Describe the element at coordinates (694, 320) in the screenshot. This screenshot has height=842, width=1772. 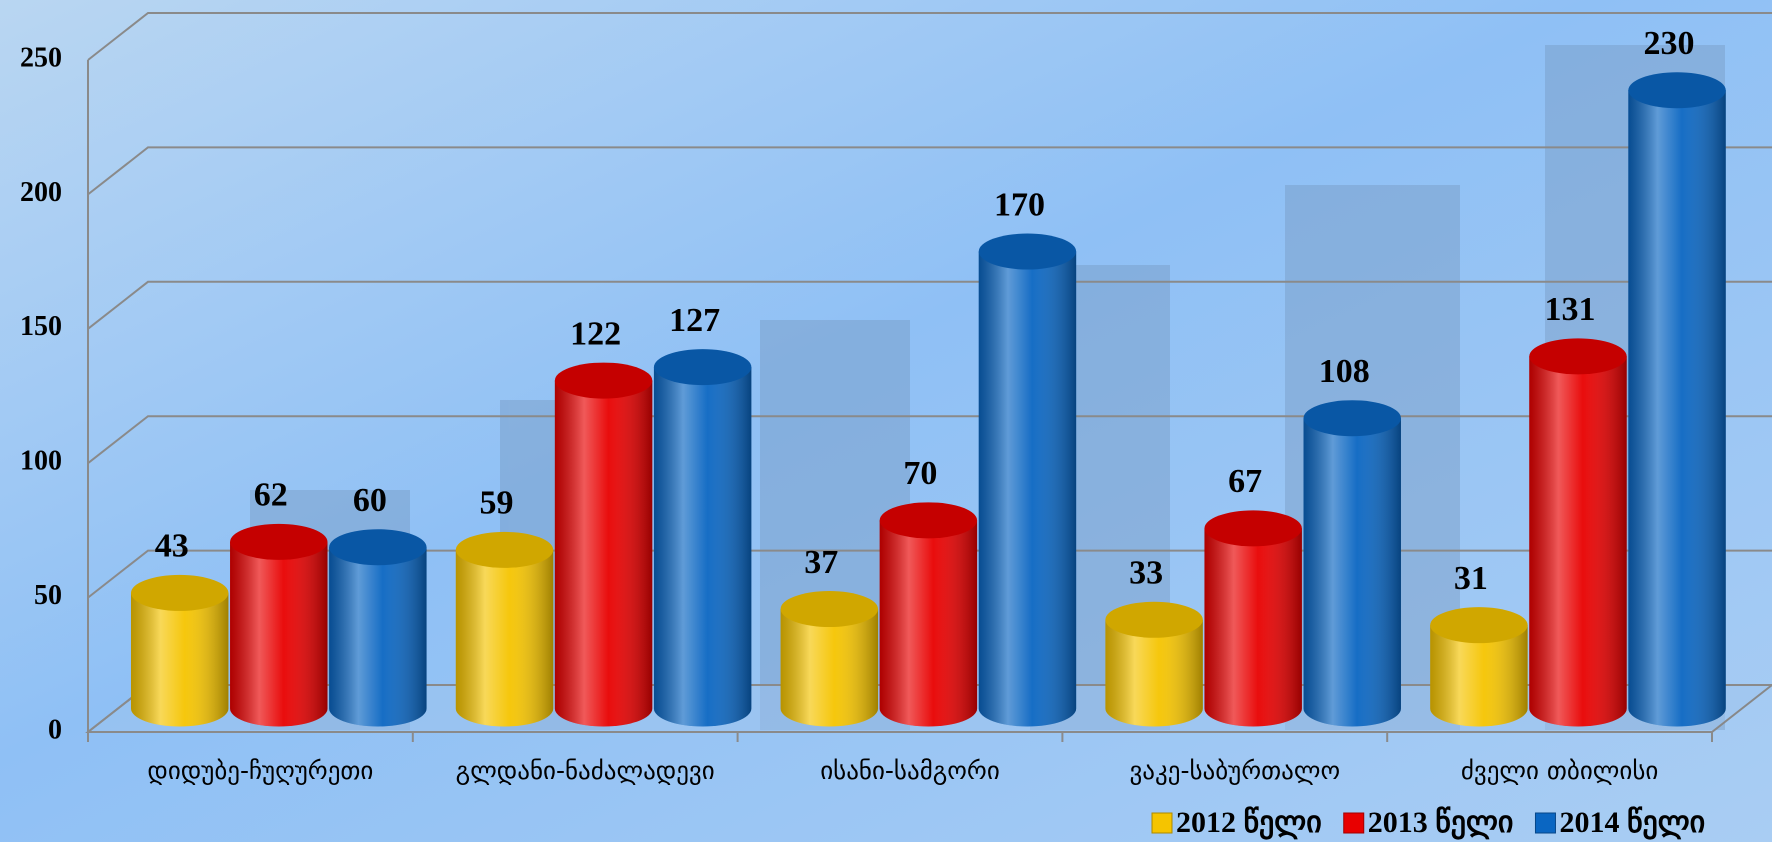
I see `data-label: 127` at that location.